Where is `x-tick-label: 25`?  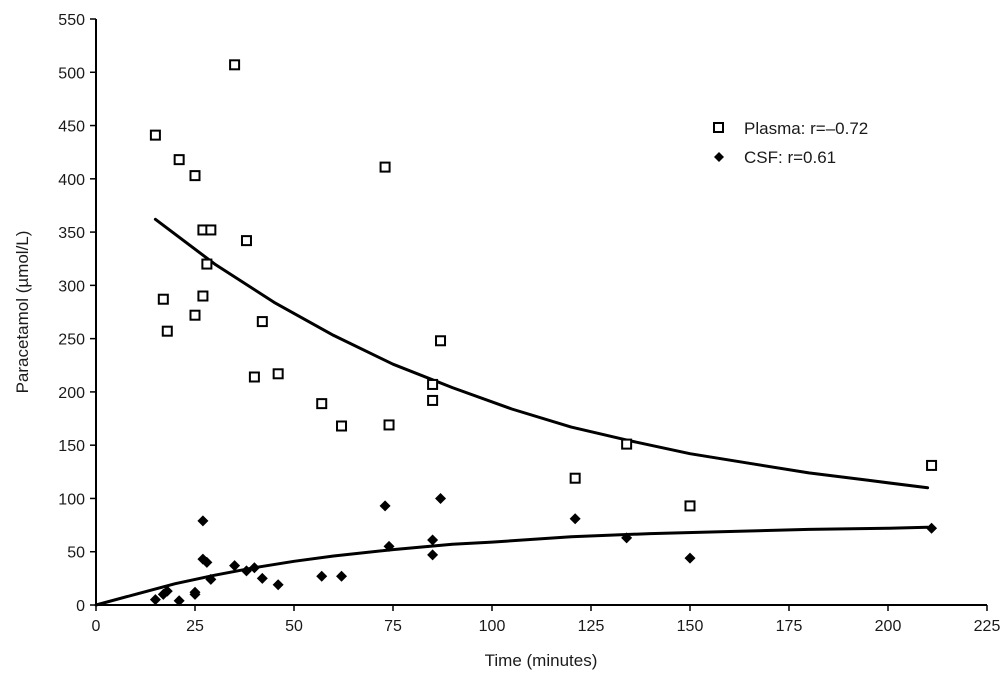 x-tick-label: 25 is located at coordinates (195, 626).